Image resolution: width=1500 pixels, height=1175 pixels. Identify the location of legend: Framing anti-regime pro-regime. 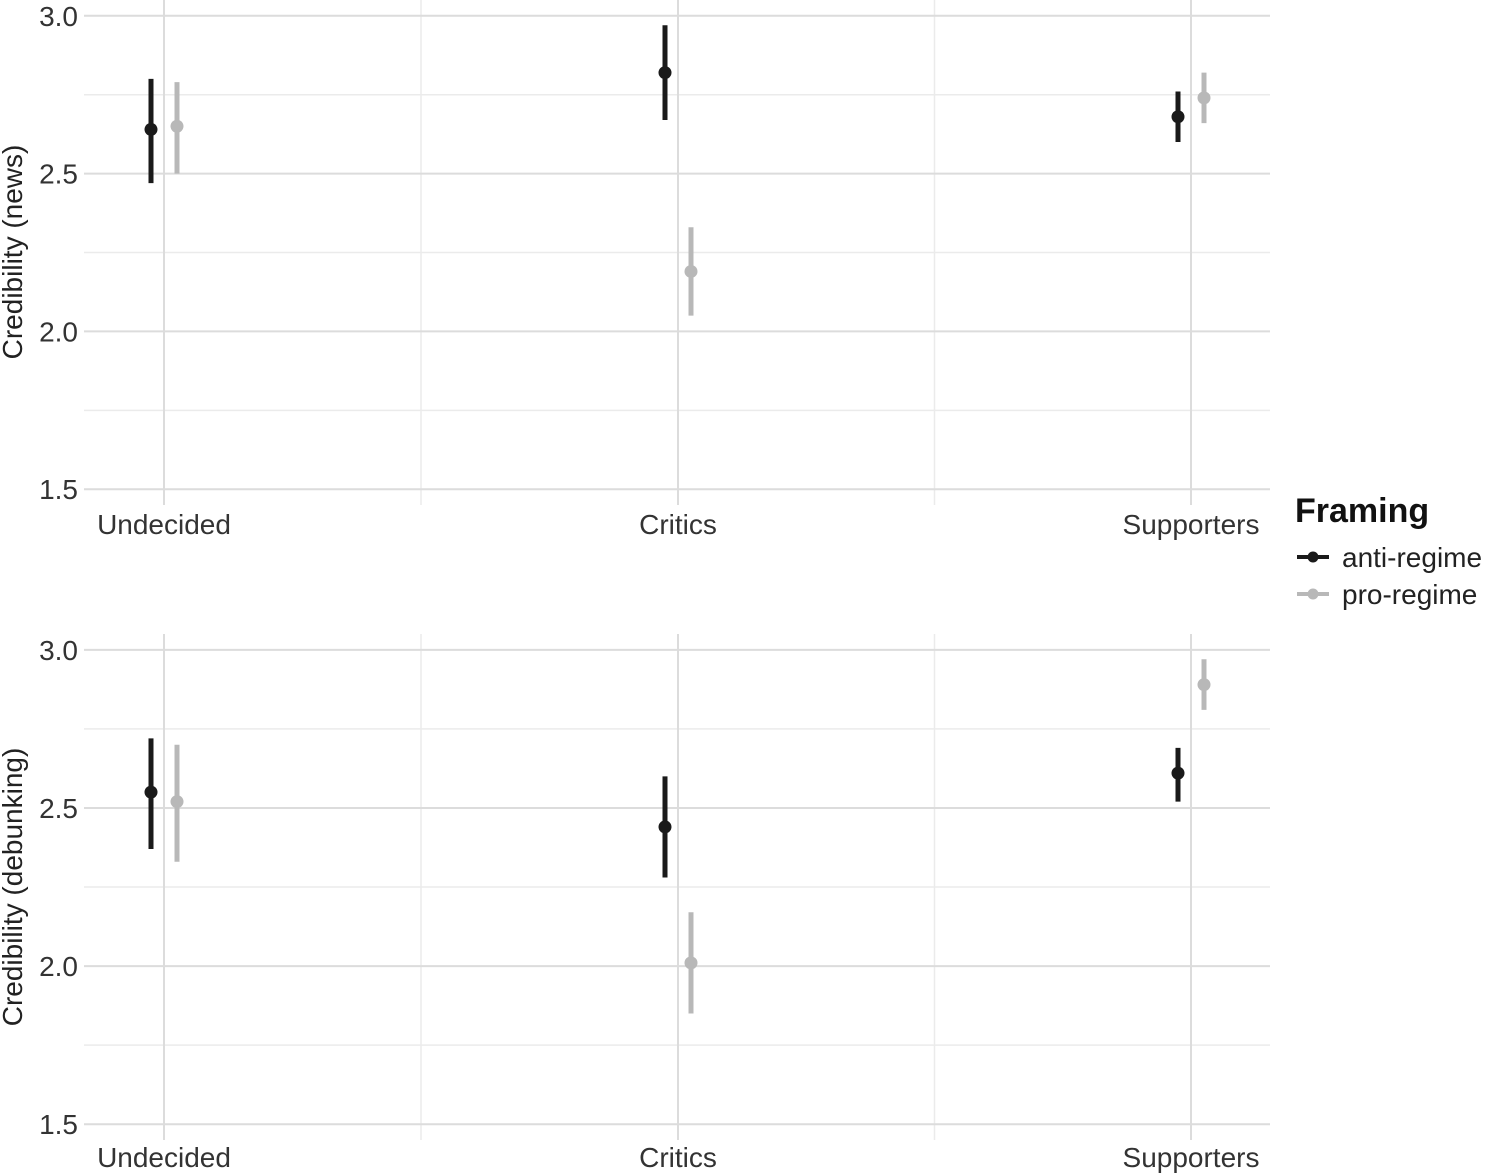
(1388, 551).